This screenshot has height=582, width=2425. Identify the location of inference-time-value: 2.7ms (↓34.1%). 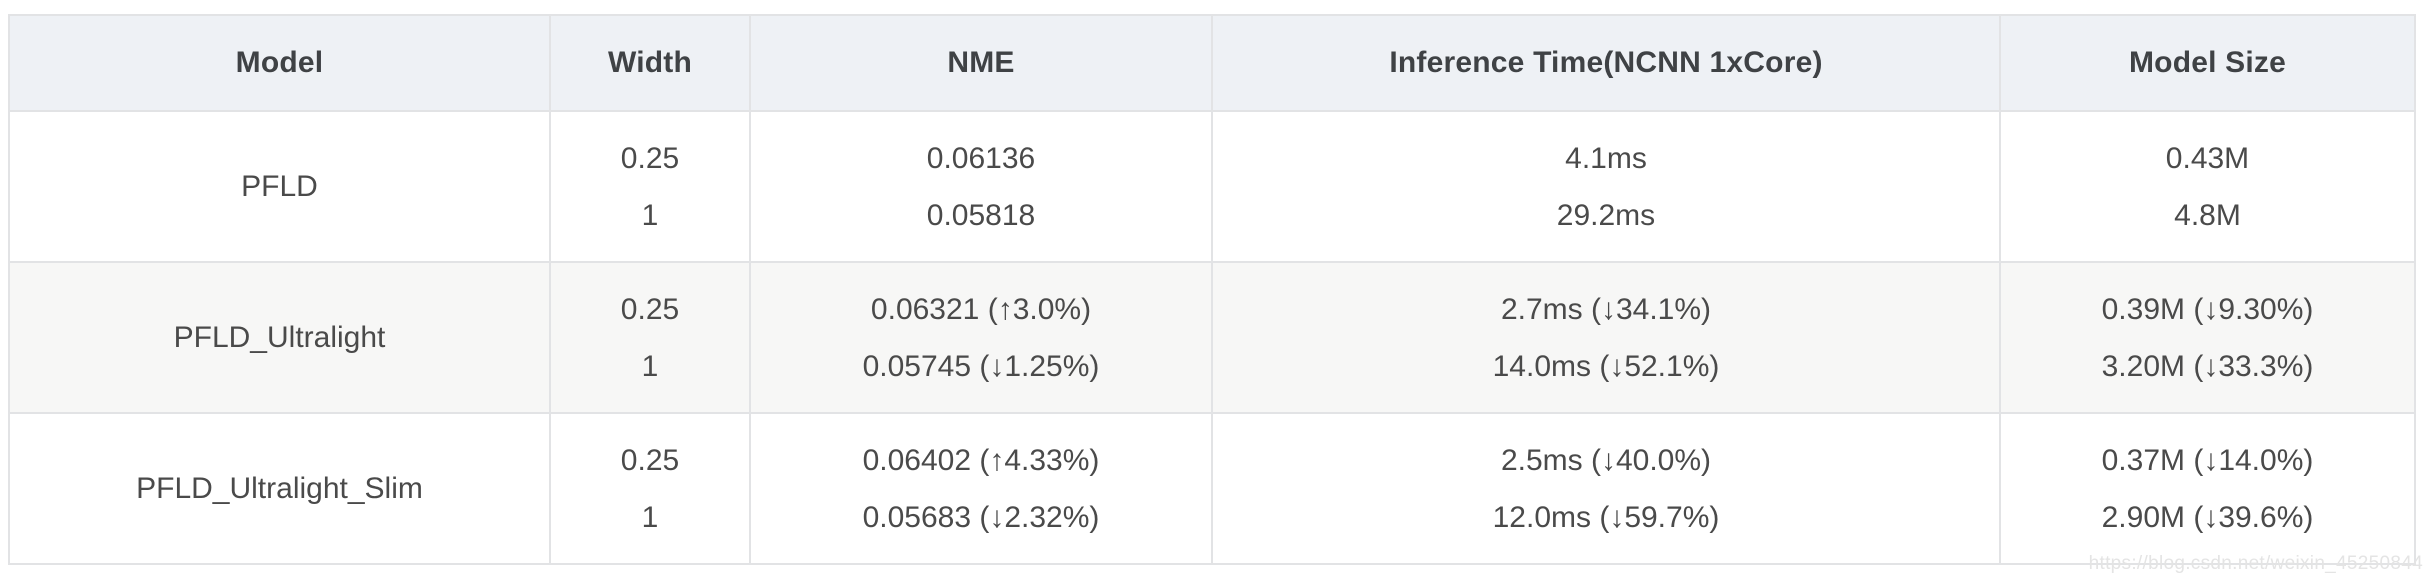
(1606, 309).